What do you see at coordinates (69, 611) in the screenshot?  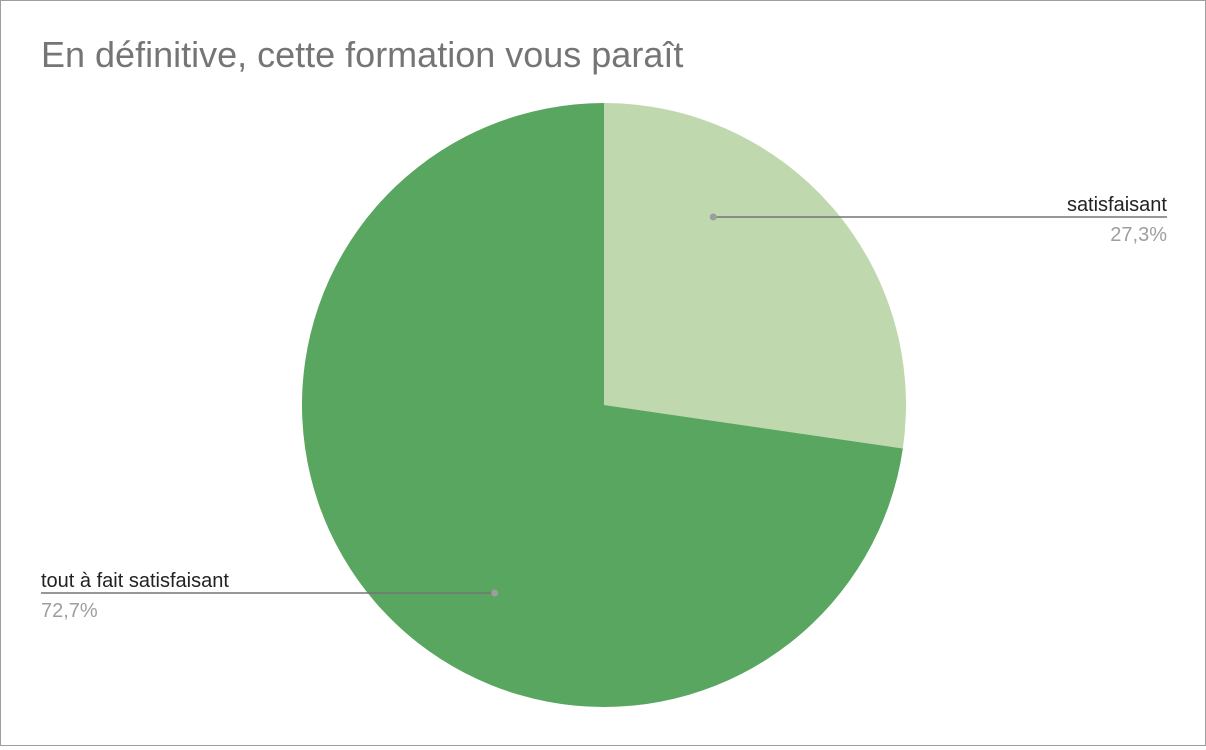 I see `slice-label-percent: 72,7%` at bounding box center [69, 611].